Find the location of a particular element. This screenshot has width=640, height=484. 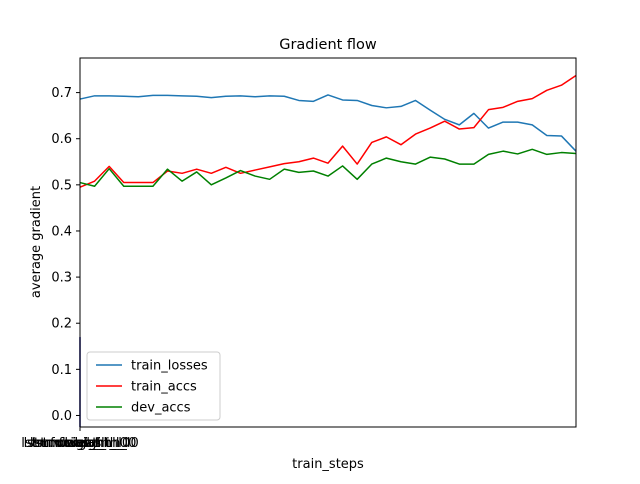

series-line-train-losses is located at coordinates (328, 123).